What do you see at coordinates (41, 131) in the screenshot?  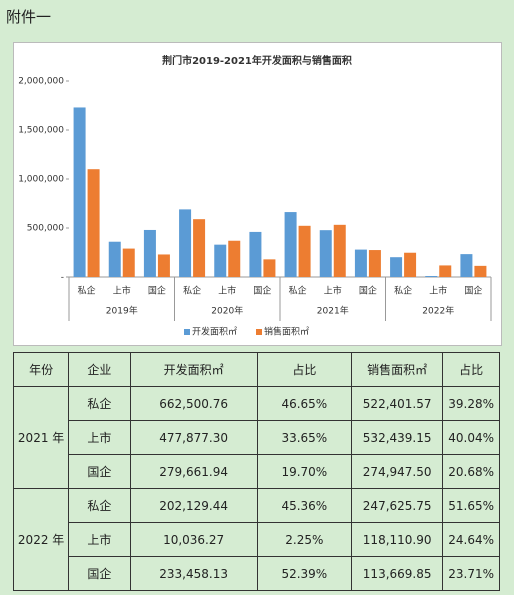 I see `y-tick-label: 1,500,000` at bounding box center [41, 131].